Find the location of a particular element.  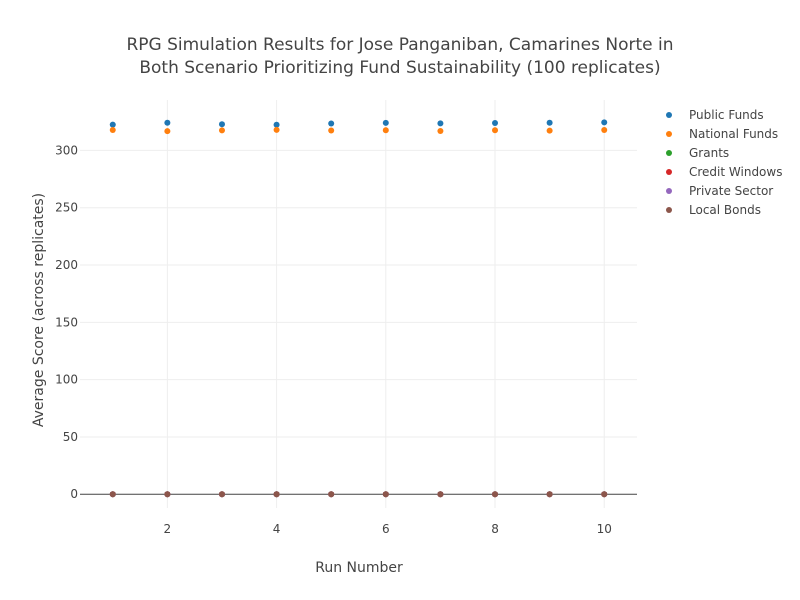

legend-label: National Funds is located at coordinates (733, 134).